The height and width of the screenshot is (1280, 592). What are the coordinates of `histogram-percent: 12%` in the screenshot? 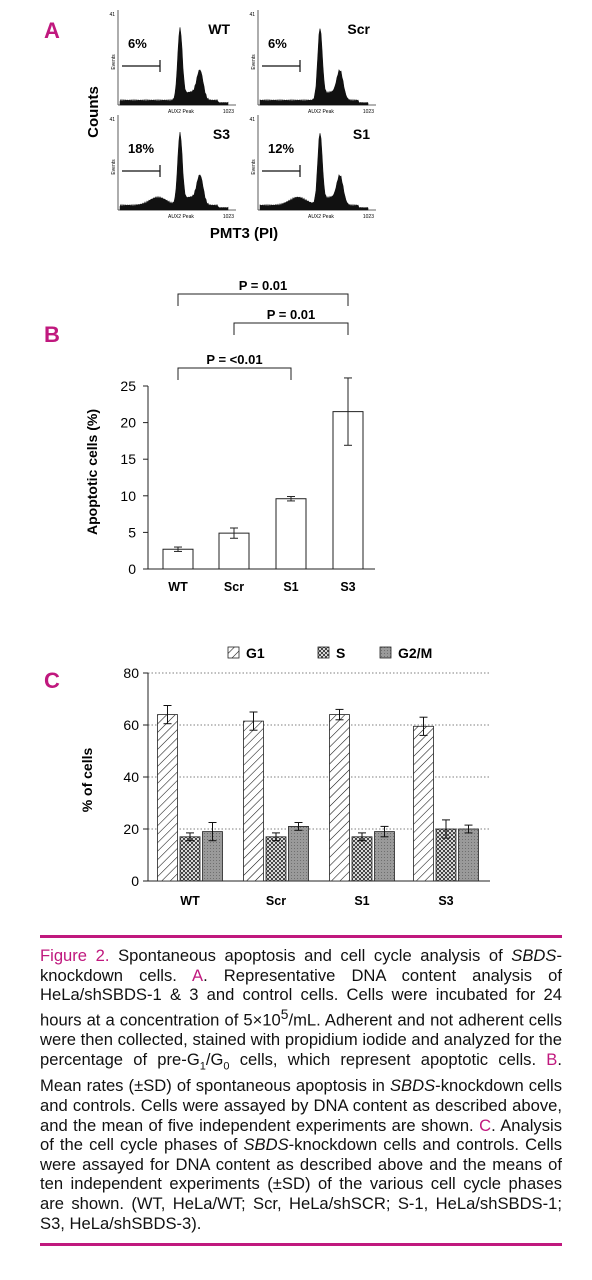 It's located at (281, 148).